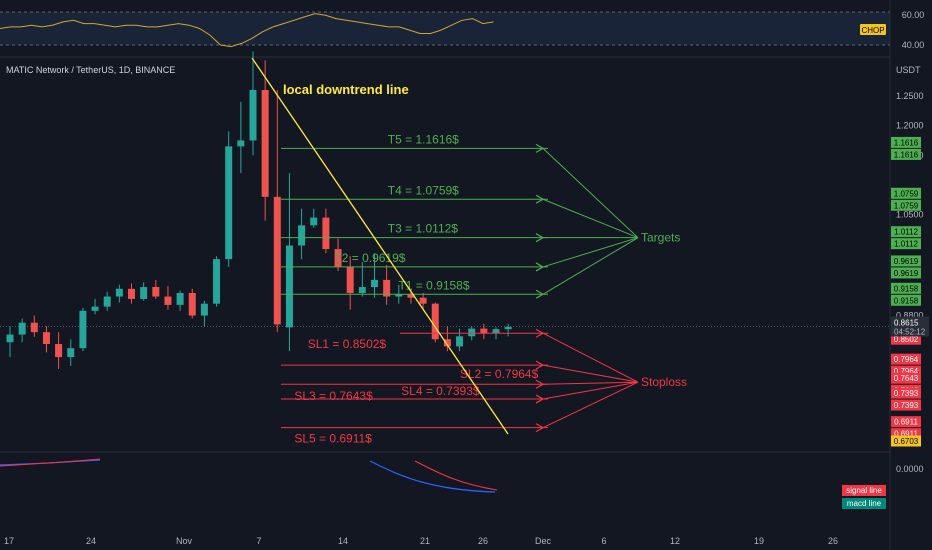  I want to click on stoploss-tag-b-1-bg, so click(906, 339).